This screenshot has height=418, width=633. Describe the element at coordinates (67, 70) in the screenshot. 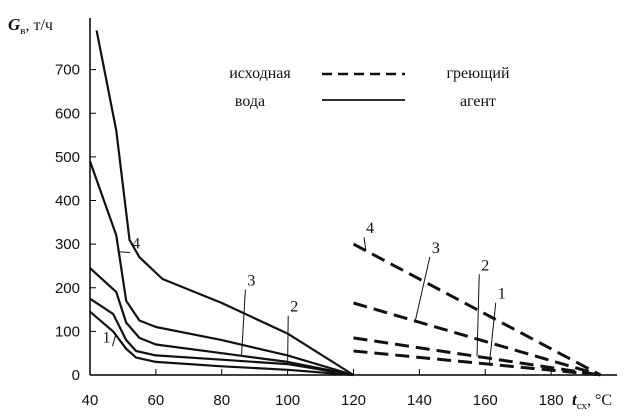

I see `y-tick-label: 700` at that location.